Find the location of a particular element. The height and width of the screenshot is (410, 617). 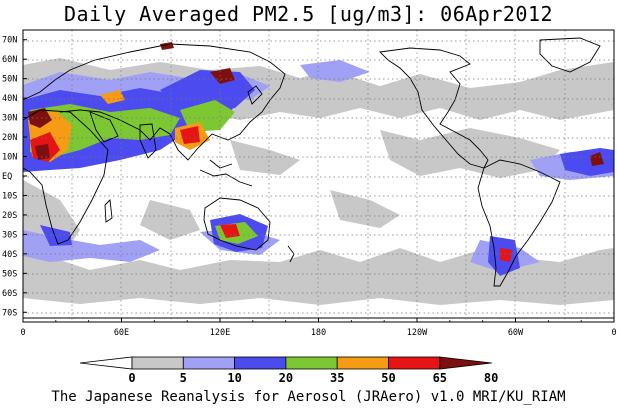

colorbar-label: 80 is located at coordinates (491, 378).